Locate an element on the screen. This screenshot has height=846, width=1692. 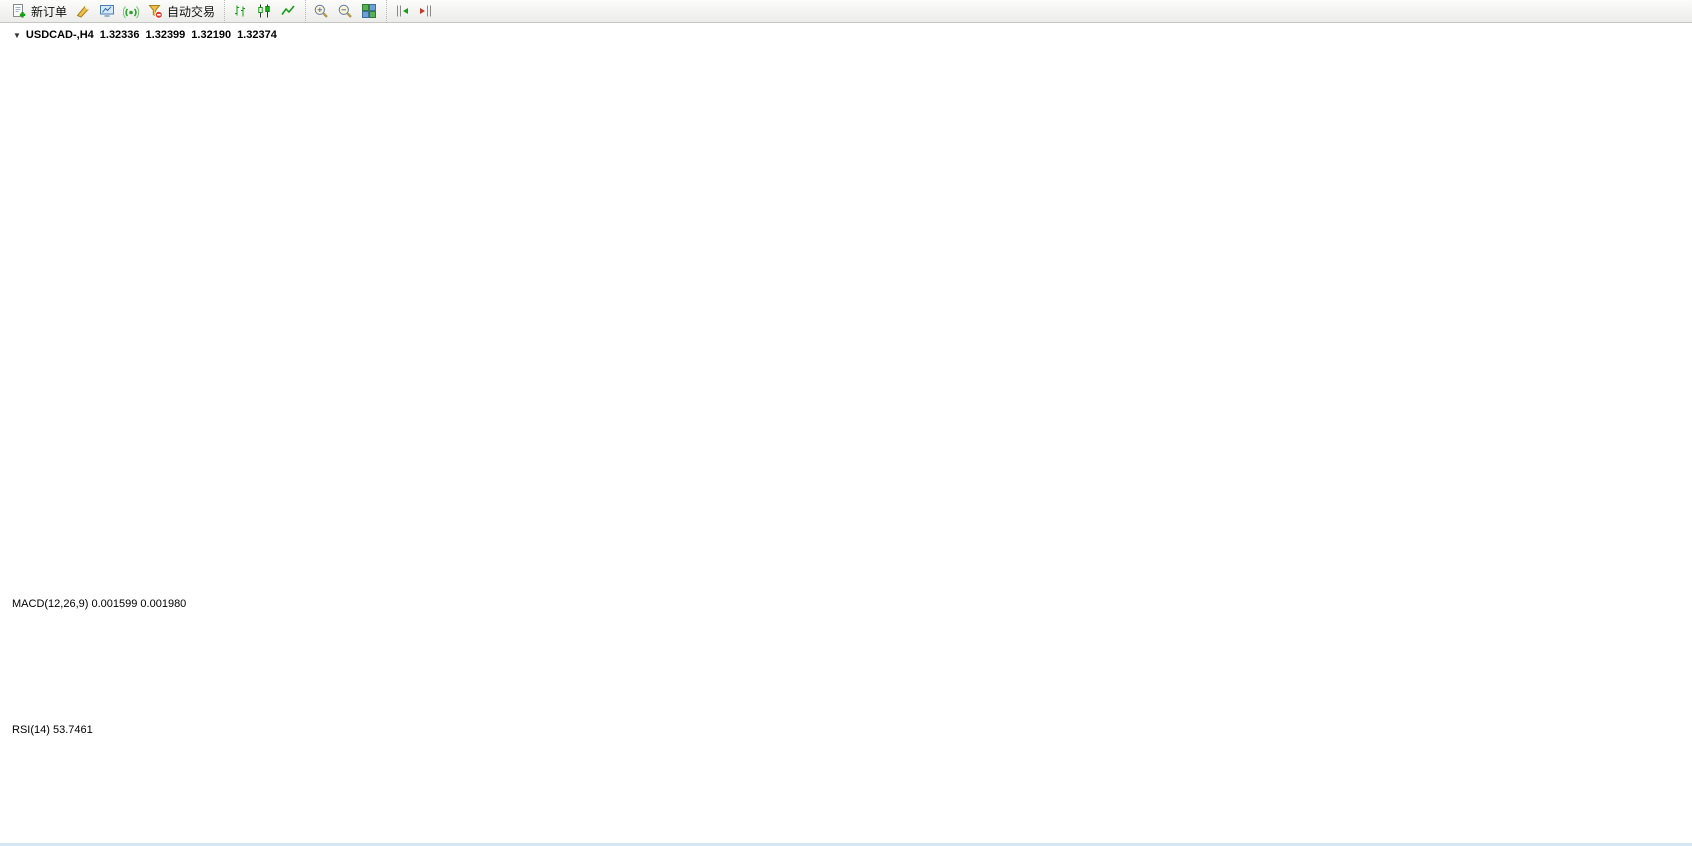
quote-open: 1.32336 is located at coordinates (119, 35).